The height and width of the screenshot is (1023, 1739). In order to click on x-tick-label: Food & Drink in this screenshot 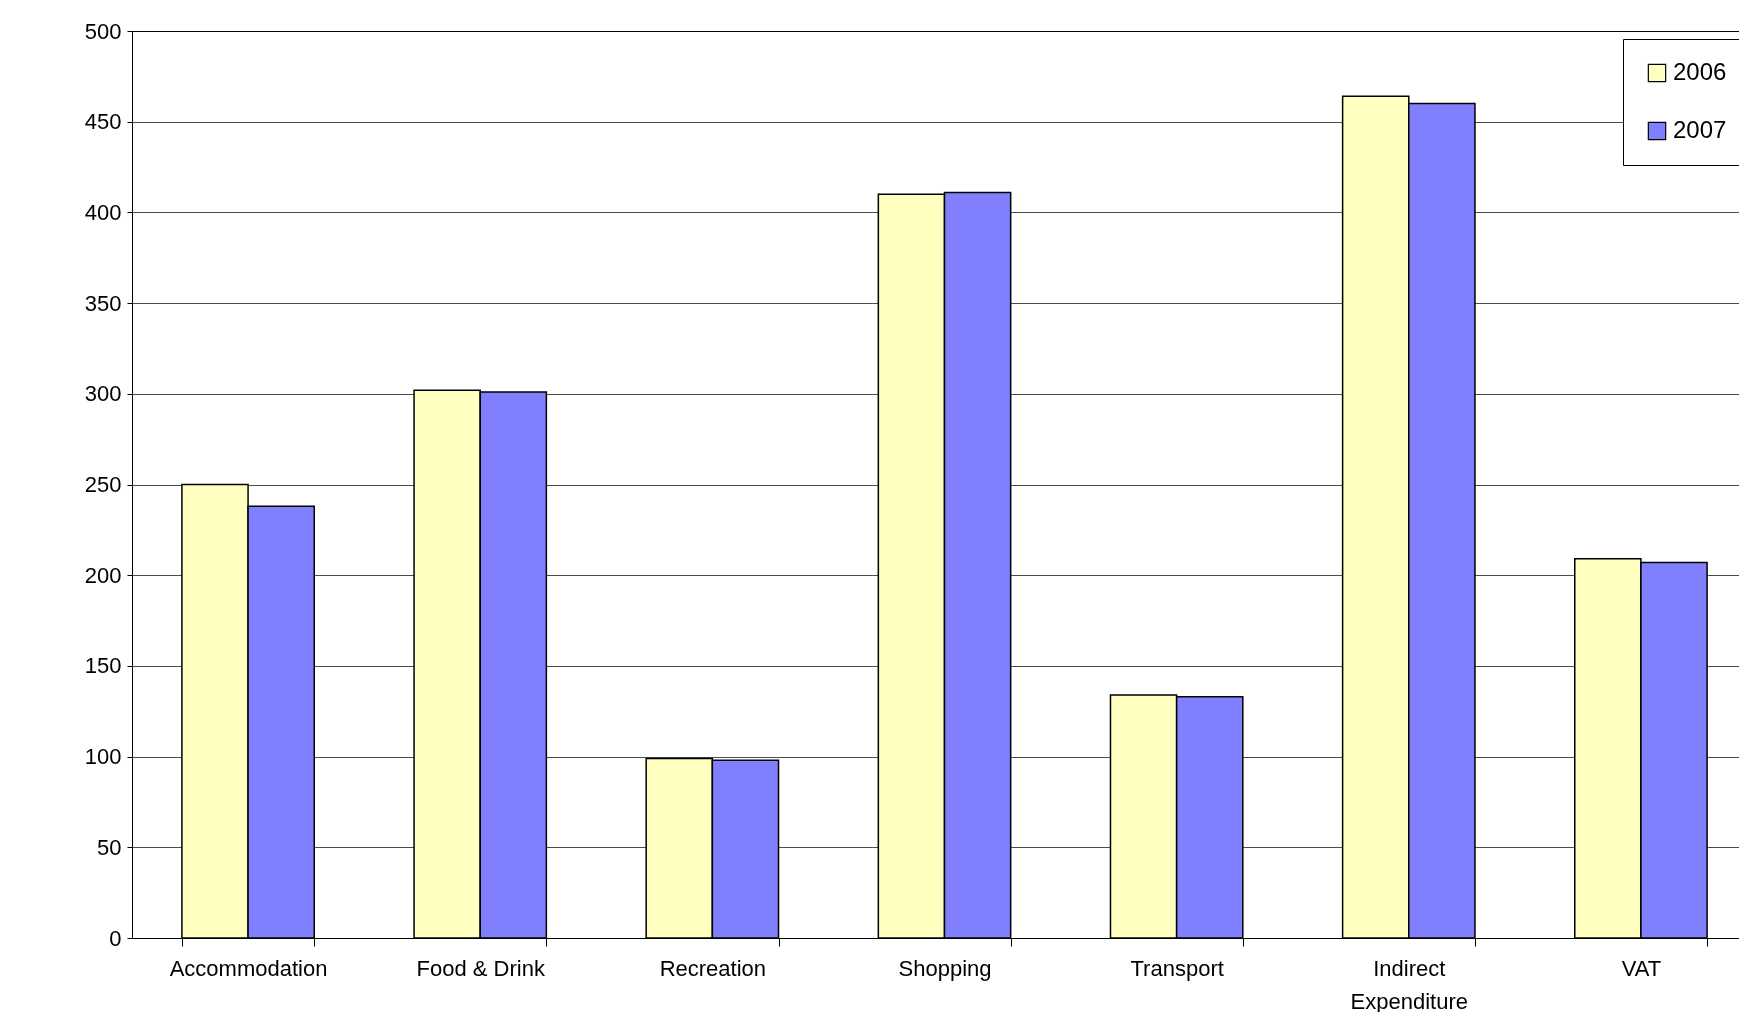, I will do `click(481, 968)`.